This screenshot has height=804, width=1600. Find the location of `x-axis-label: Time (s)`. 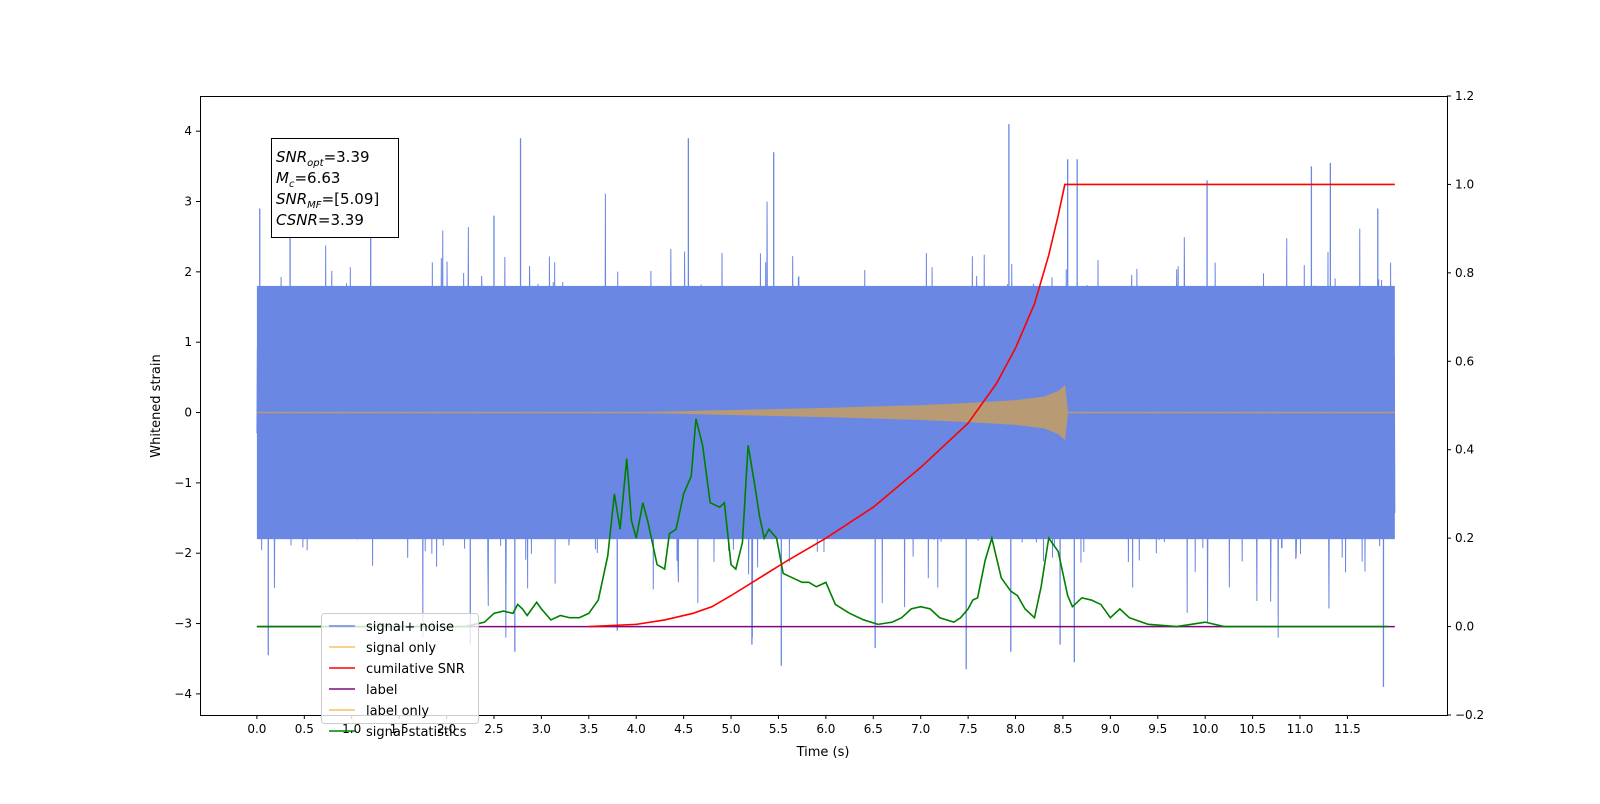

x-axis-label: Time (s) is located at coordinates (823, 752).